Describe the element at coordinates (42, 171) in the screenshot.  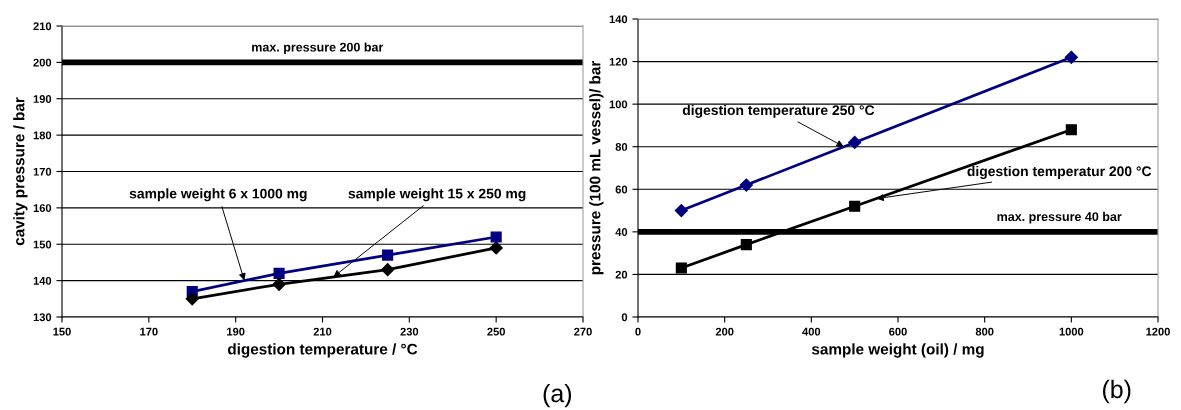
I see `y-tick-label: 170` at that location.